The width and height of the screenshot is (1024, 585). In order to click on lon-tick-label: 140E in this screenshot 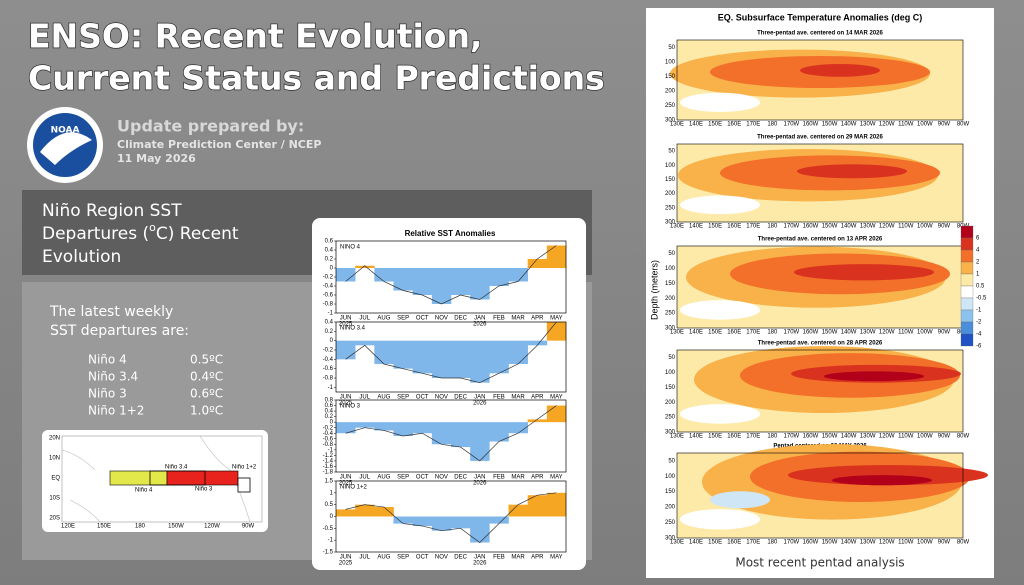, I will do `click(696, 125)`.